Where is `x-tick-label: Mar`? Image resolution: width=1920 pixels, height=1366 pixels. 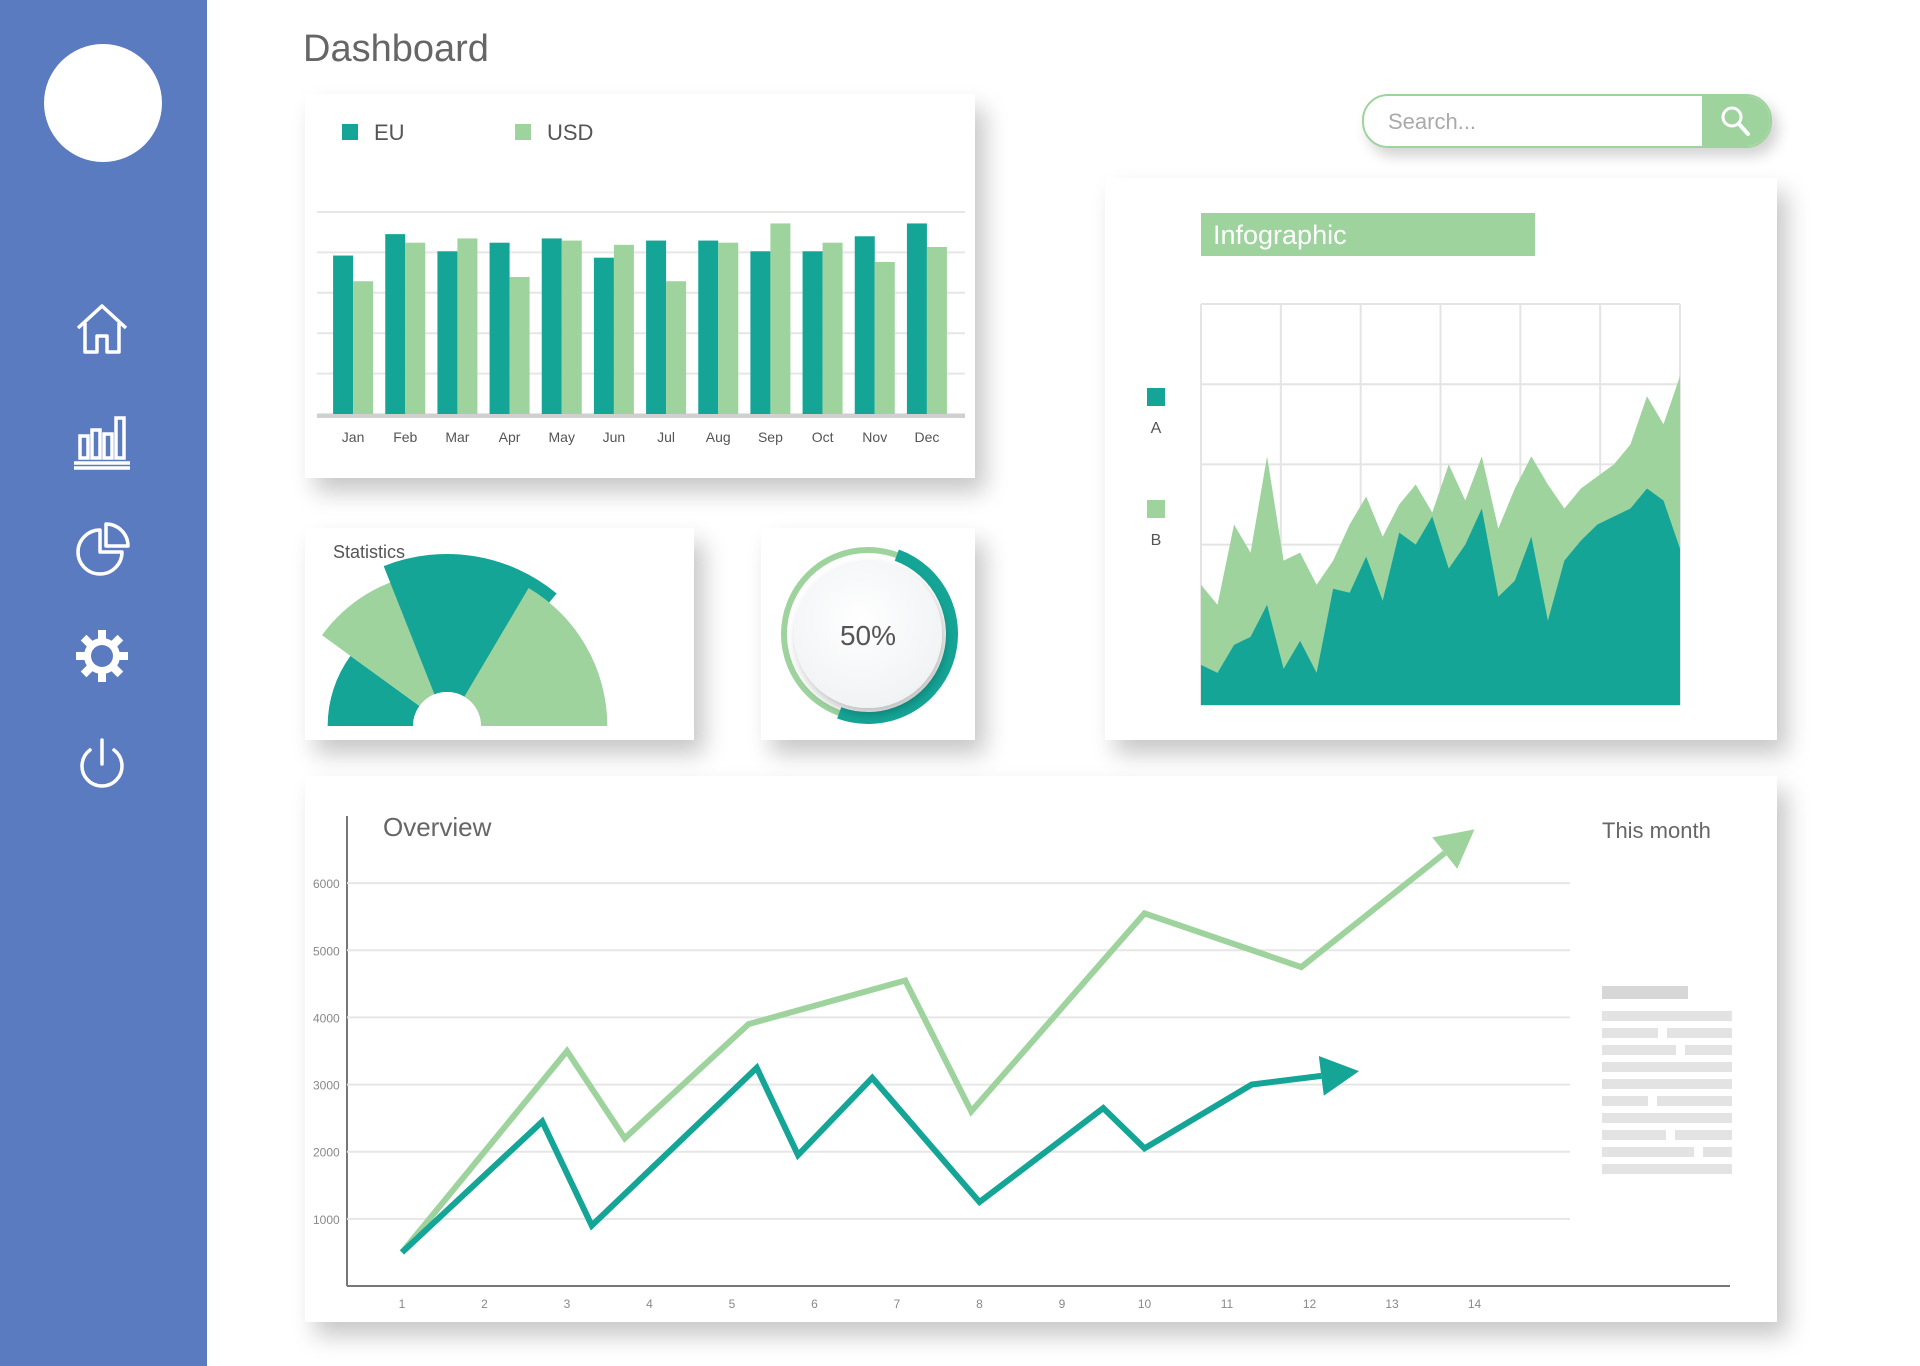
x-tick-label: Mar is located at coordinates (457, 437).